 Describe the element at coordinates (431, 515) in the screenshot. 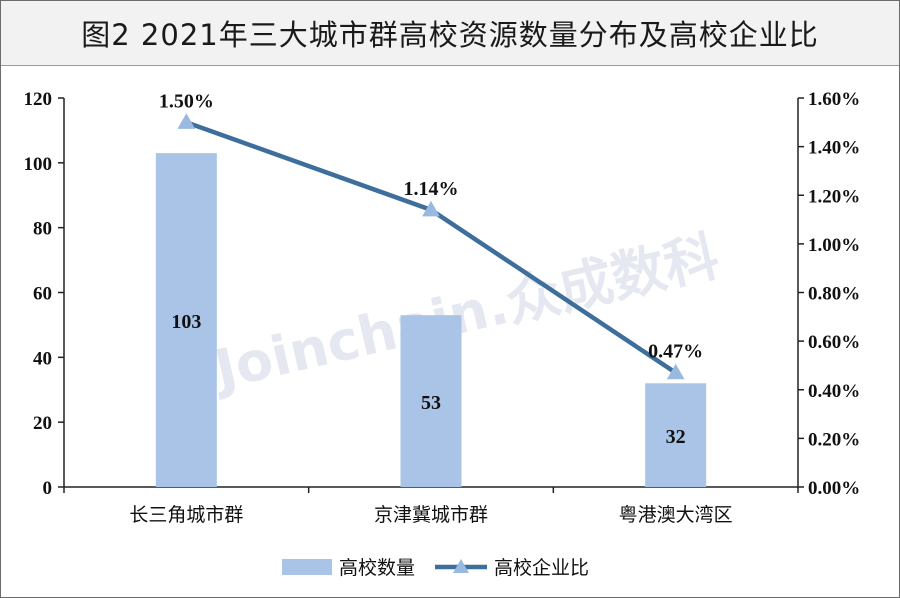

I see `x-category-label: 京津冀城市群` at that location.